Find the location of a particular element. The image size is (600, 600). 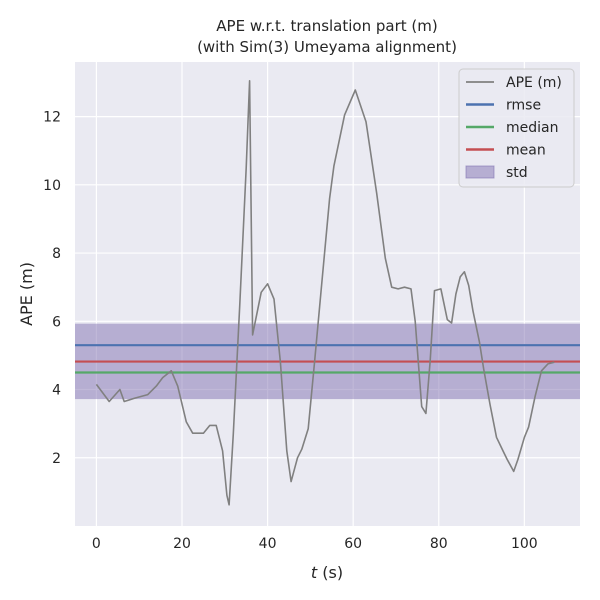

chart-title-line2: (with Sim(3) Umeyama alignment) is located at coordinates (327, 47).